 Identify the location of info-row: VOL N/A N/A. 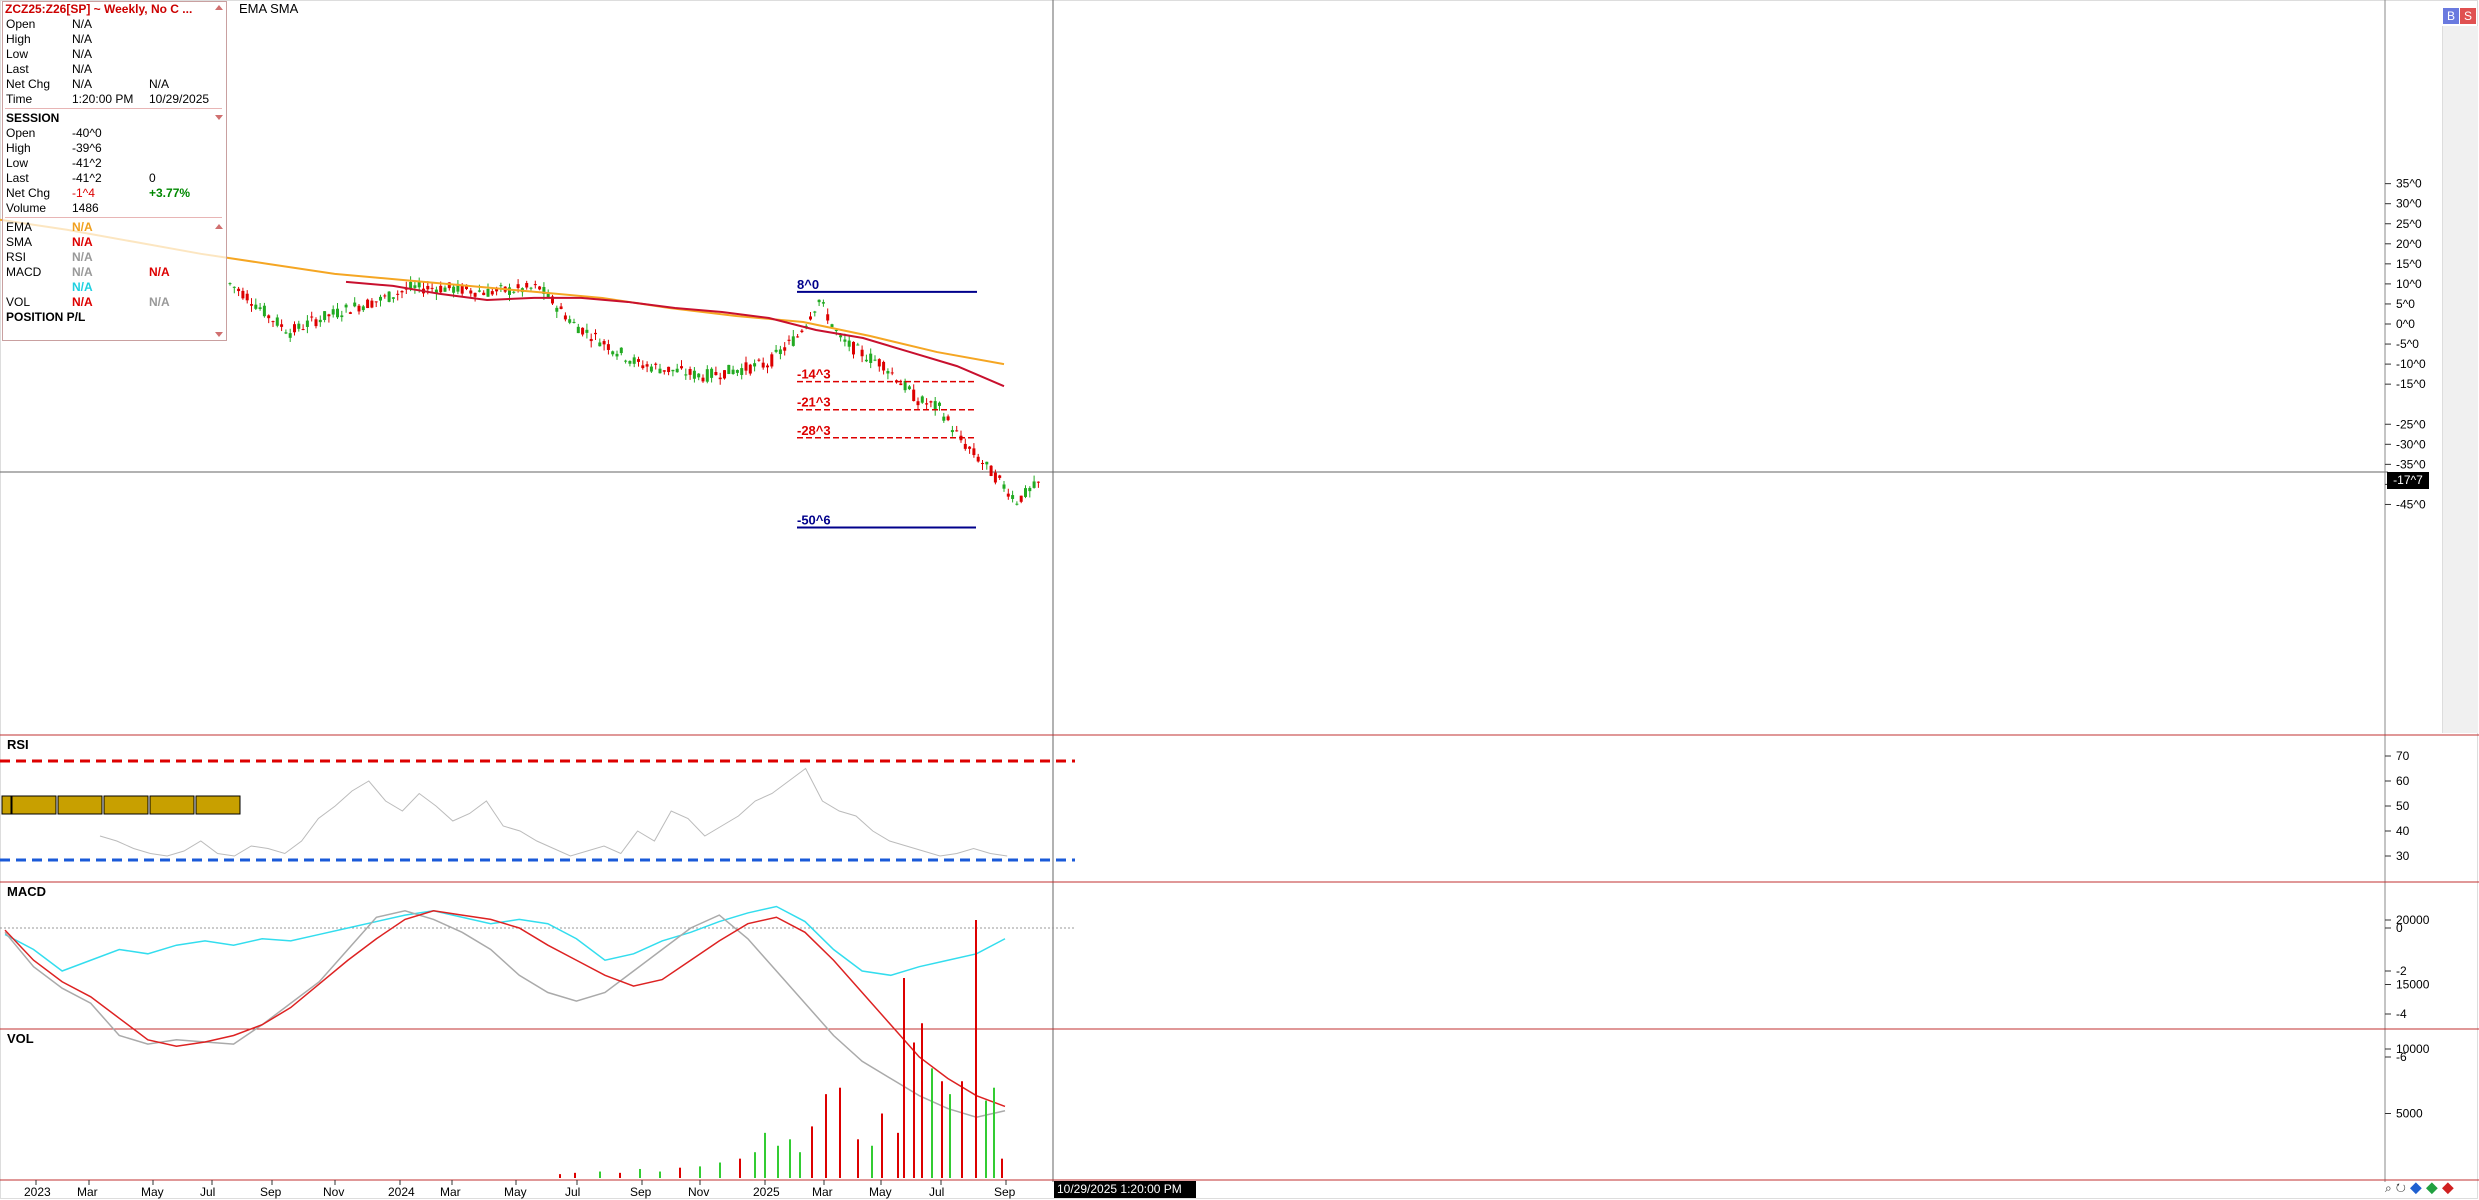
(114, 302).